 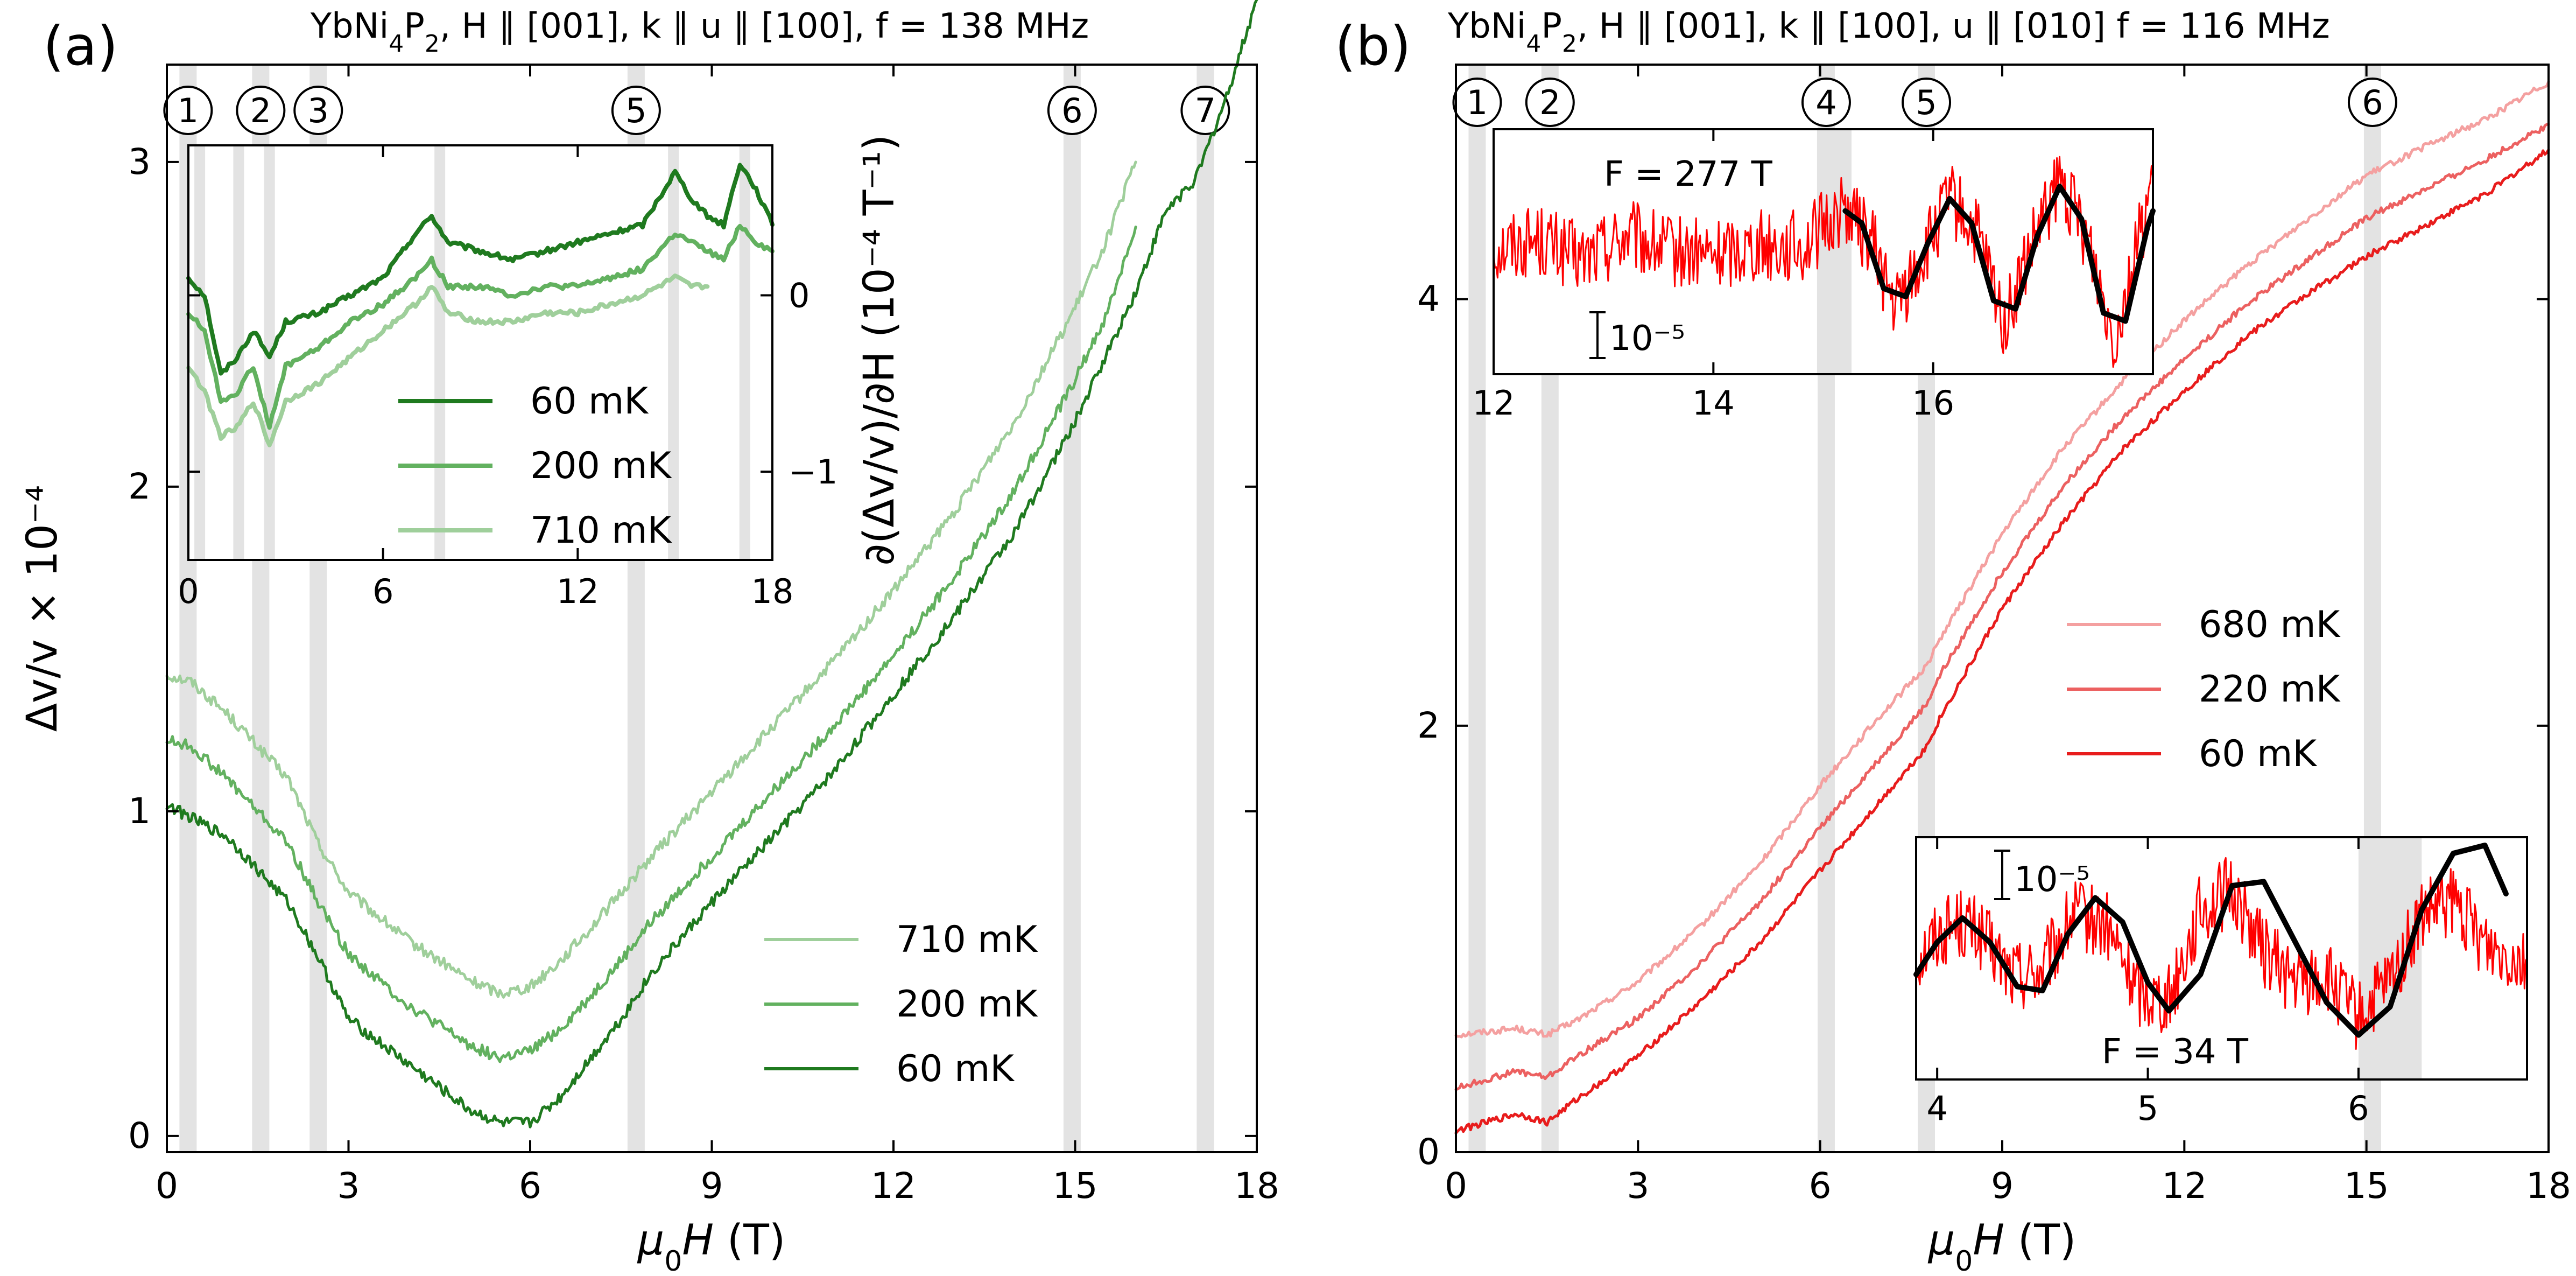 I want to click on y-tick-label: −1, so click(x=813, y=472).